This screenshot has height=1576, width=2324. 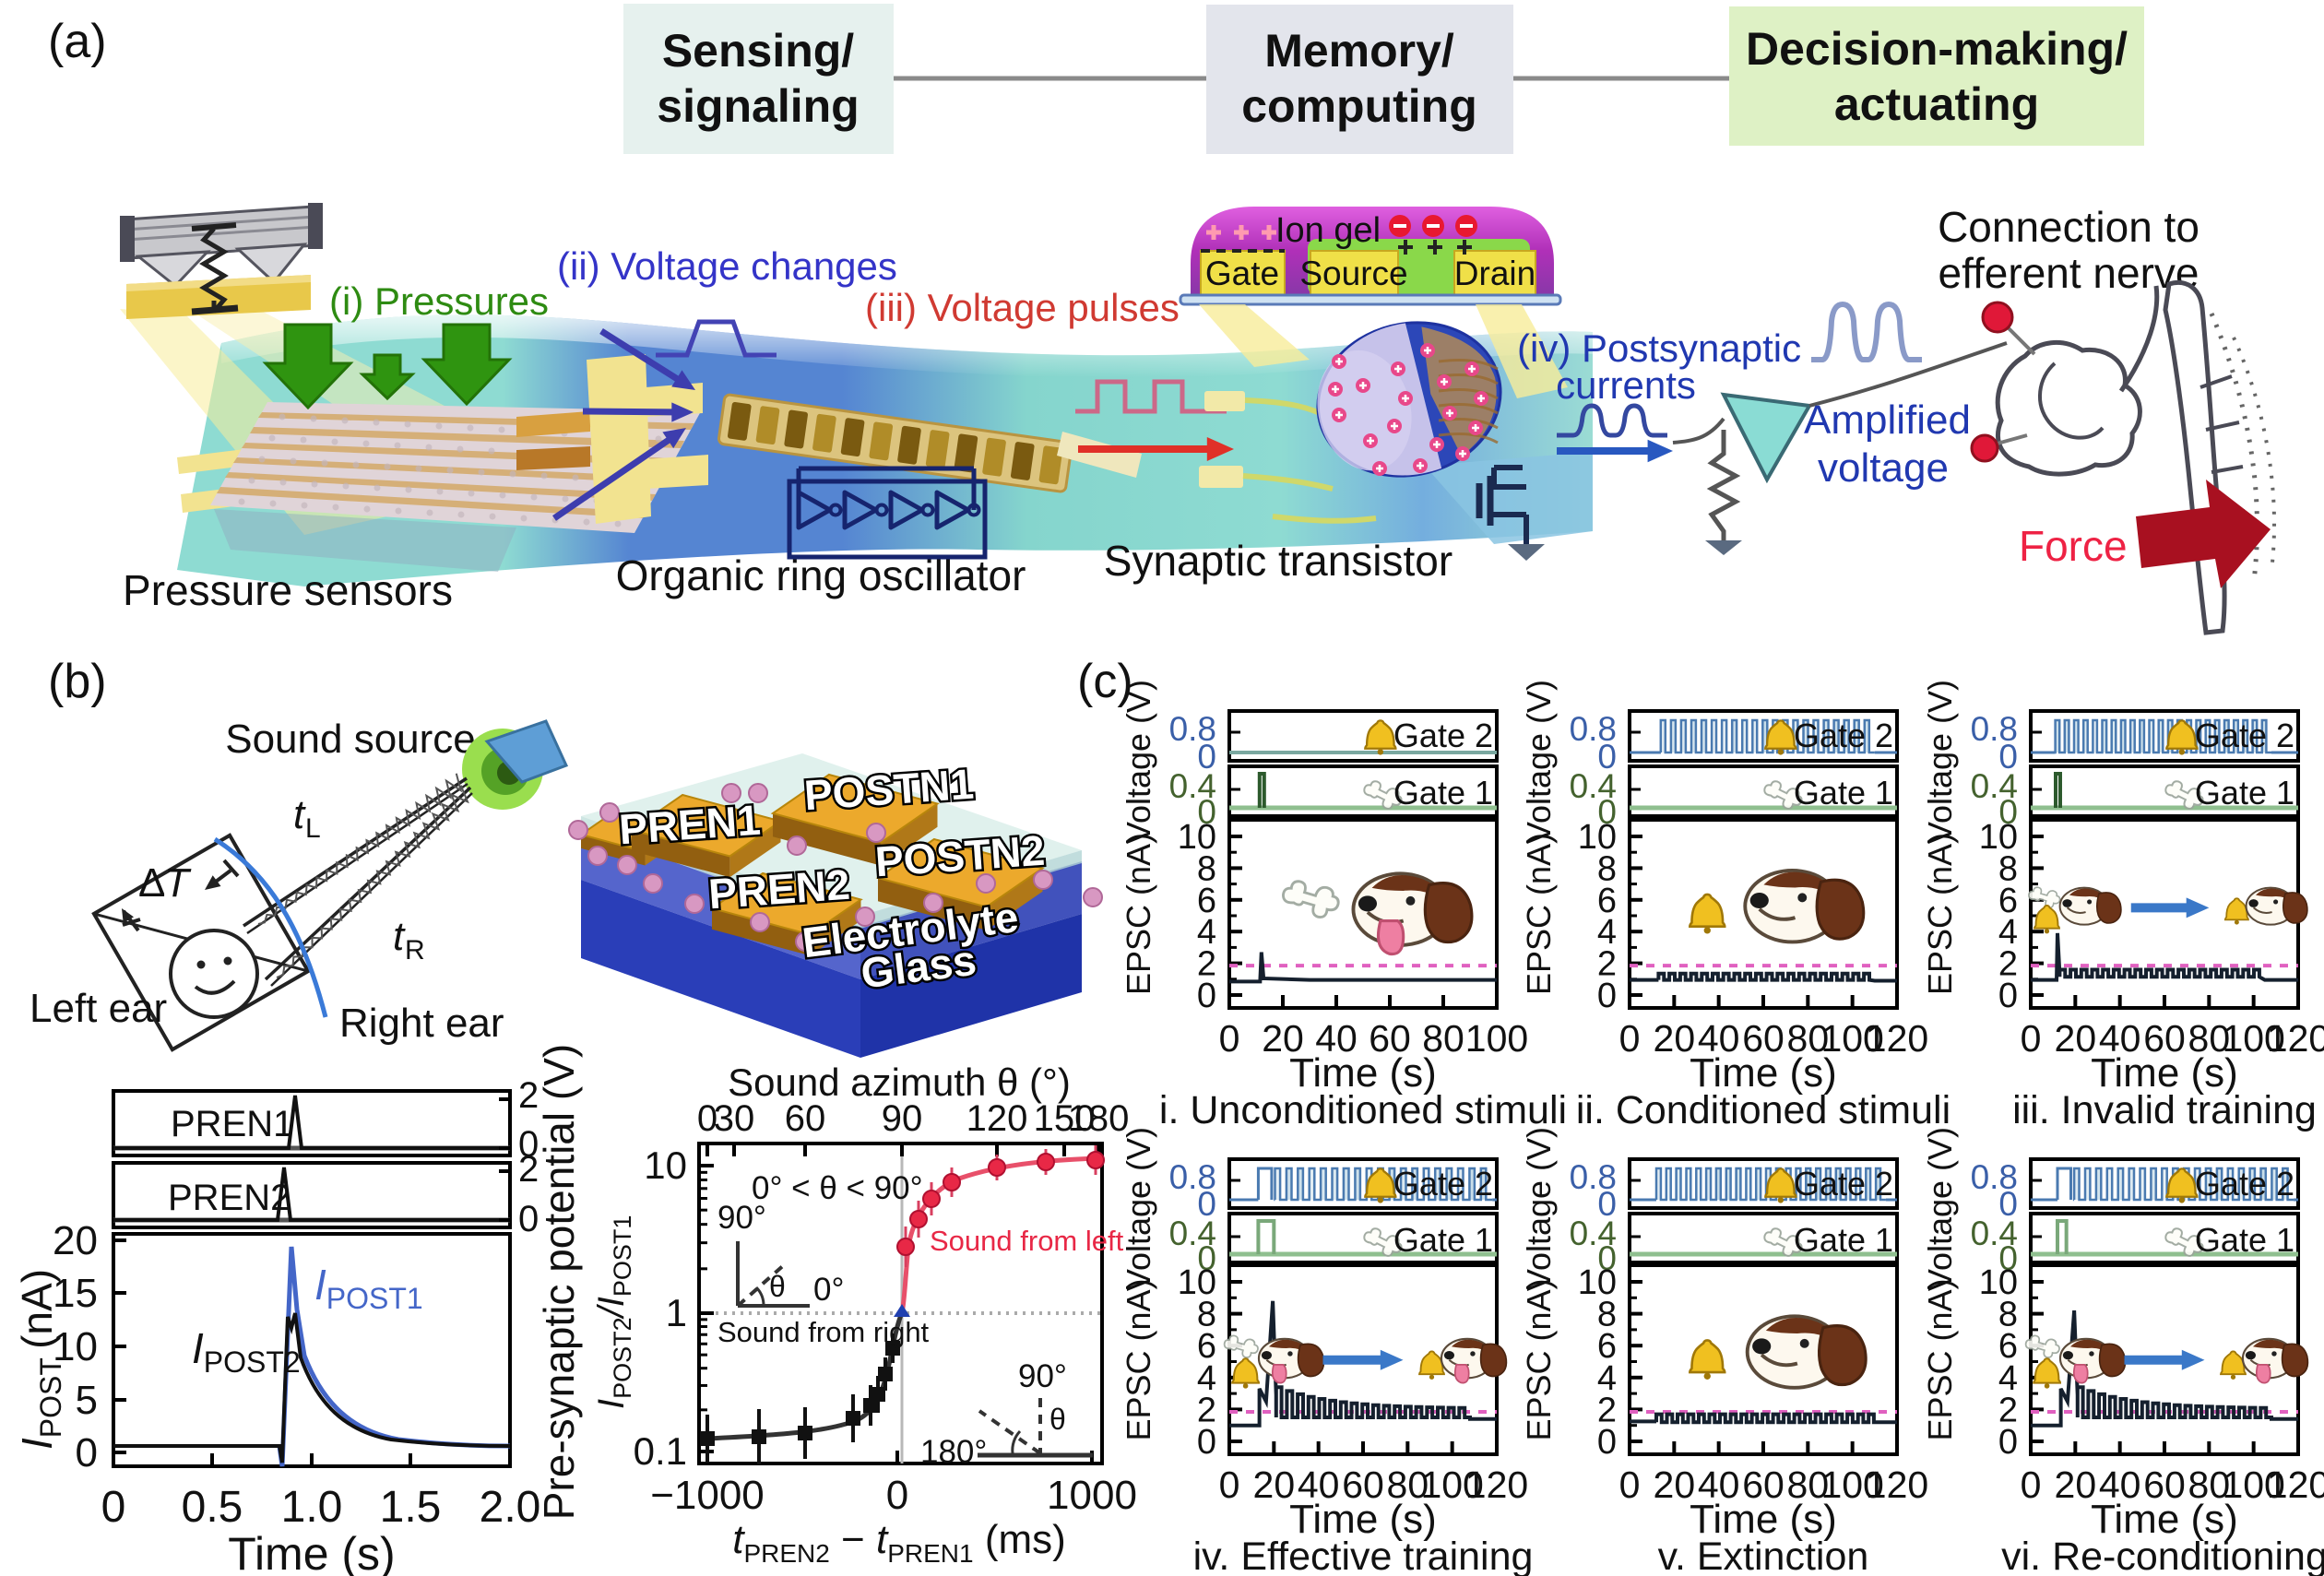 What do you see at coordinates (828, 1290) in the screenshot?
I see `svg-text: 0°` at bounding box center [828, 1290].